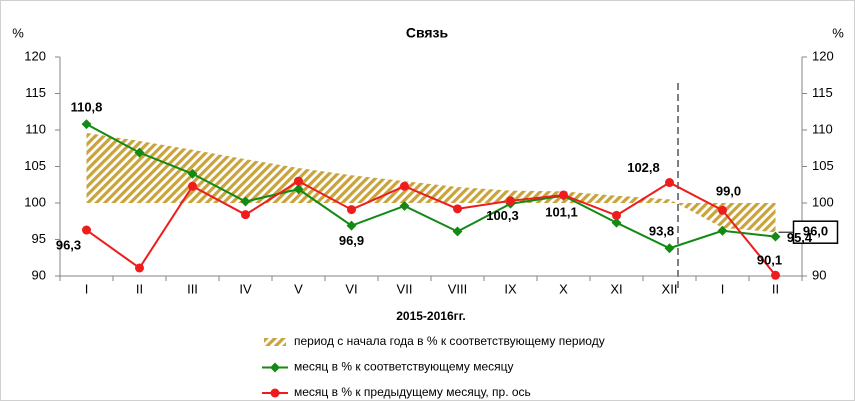 Image resolution: width=855 pixels, height=401 pixels. What do you see at coordinates (35, 92) in the screenshot?
I see `y-tick-label: 115` at bounding box center [35, 92].